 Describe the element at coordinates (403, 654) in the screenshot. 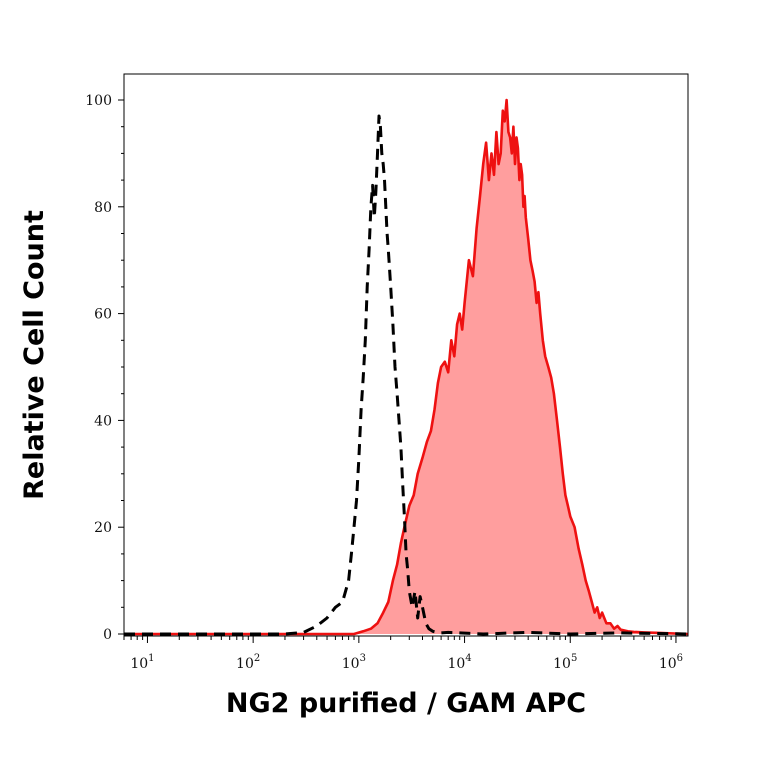

I see `x-axis-ticks: 10¹ 10² 10³ 10⁴ 10⁵ 10⁶` at that location.